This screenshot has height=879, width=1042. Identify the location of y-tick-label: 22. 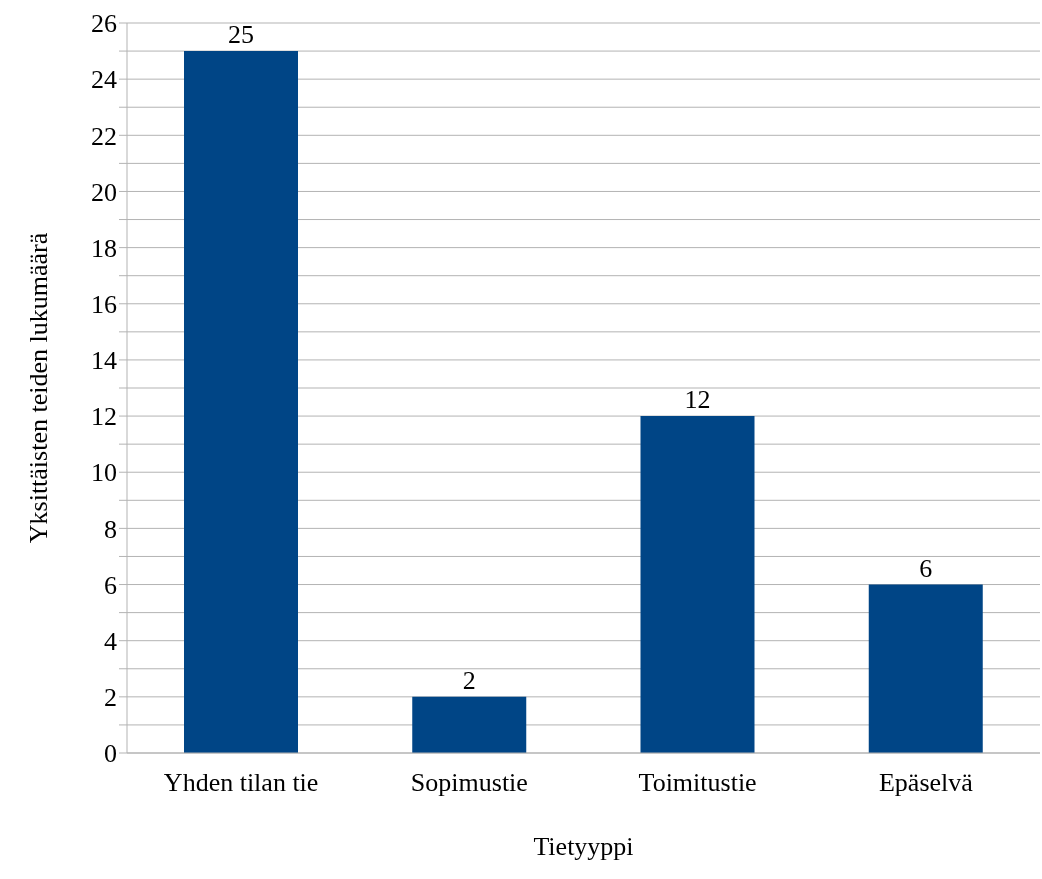
(104, 136).